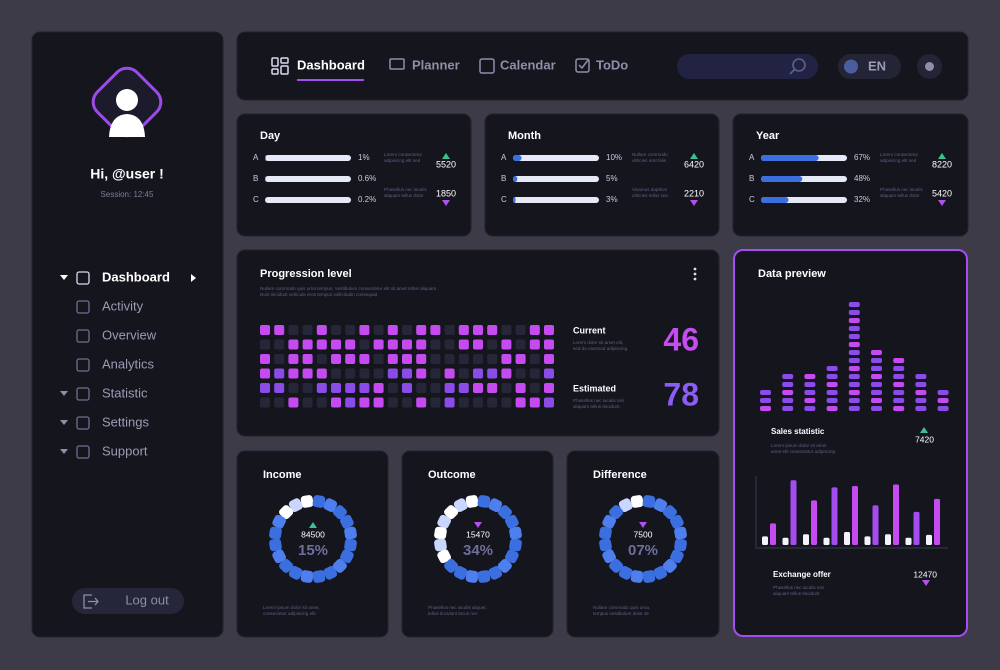 The image size is (1000, 670). Describe the element at coordinates (402, 160) in the screenshot. I see `note: adipiscing elit sed` at that location.